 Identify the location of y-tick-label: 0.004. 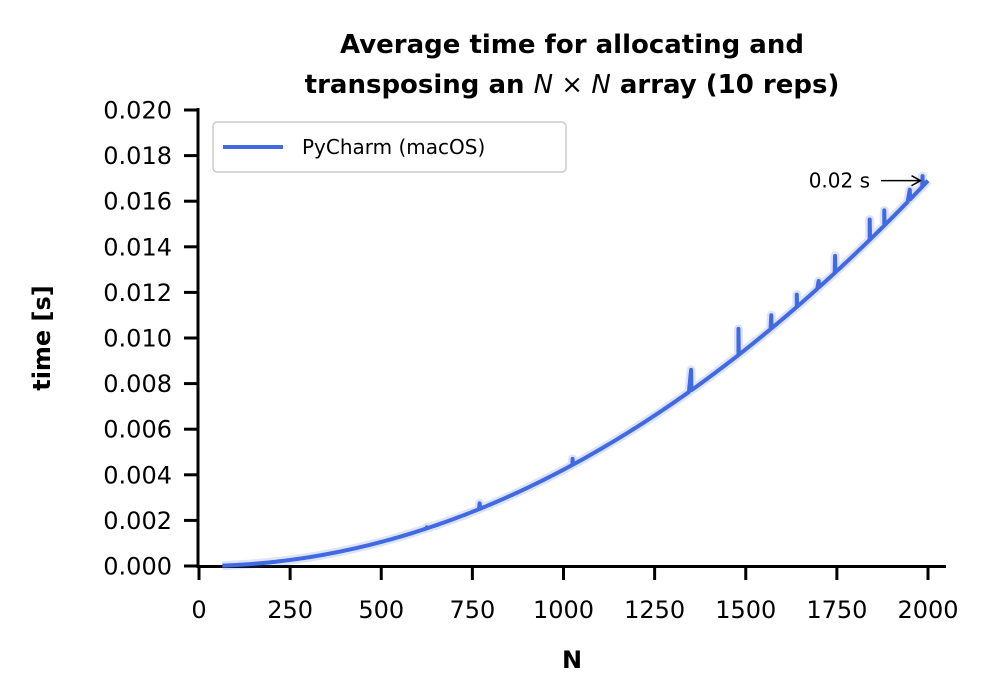
(137, 475).